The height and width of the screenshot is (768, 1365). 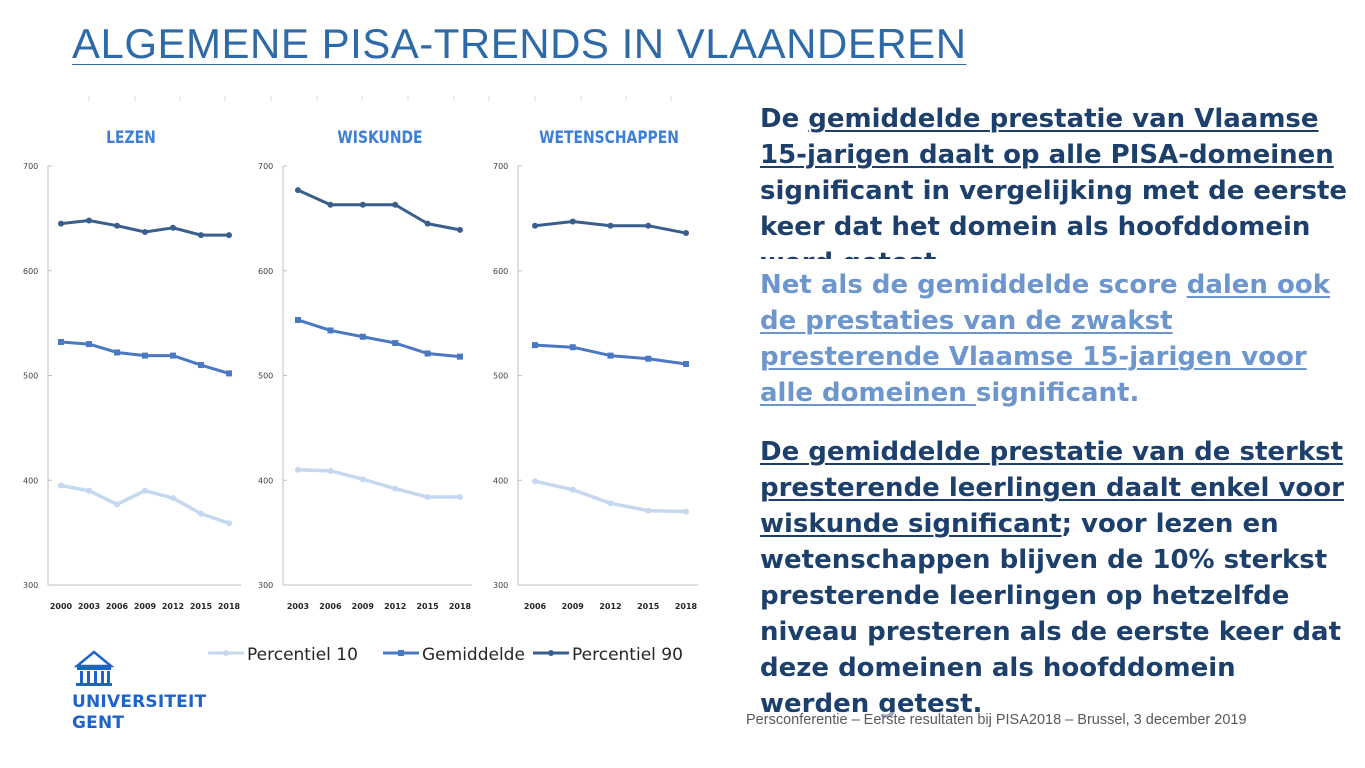 What do you see at coordinates (226, 653) in the screenshot?
I see `legend-marker-p10` at bounding box center [226, 653].